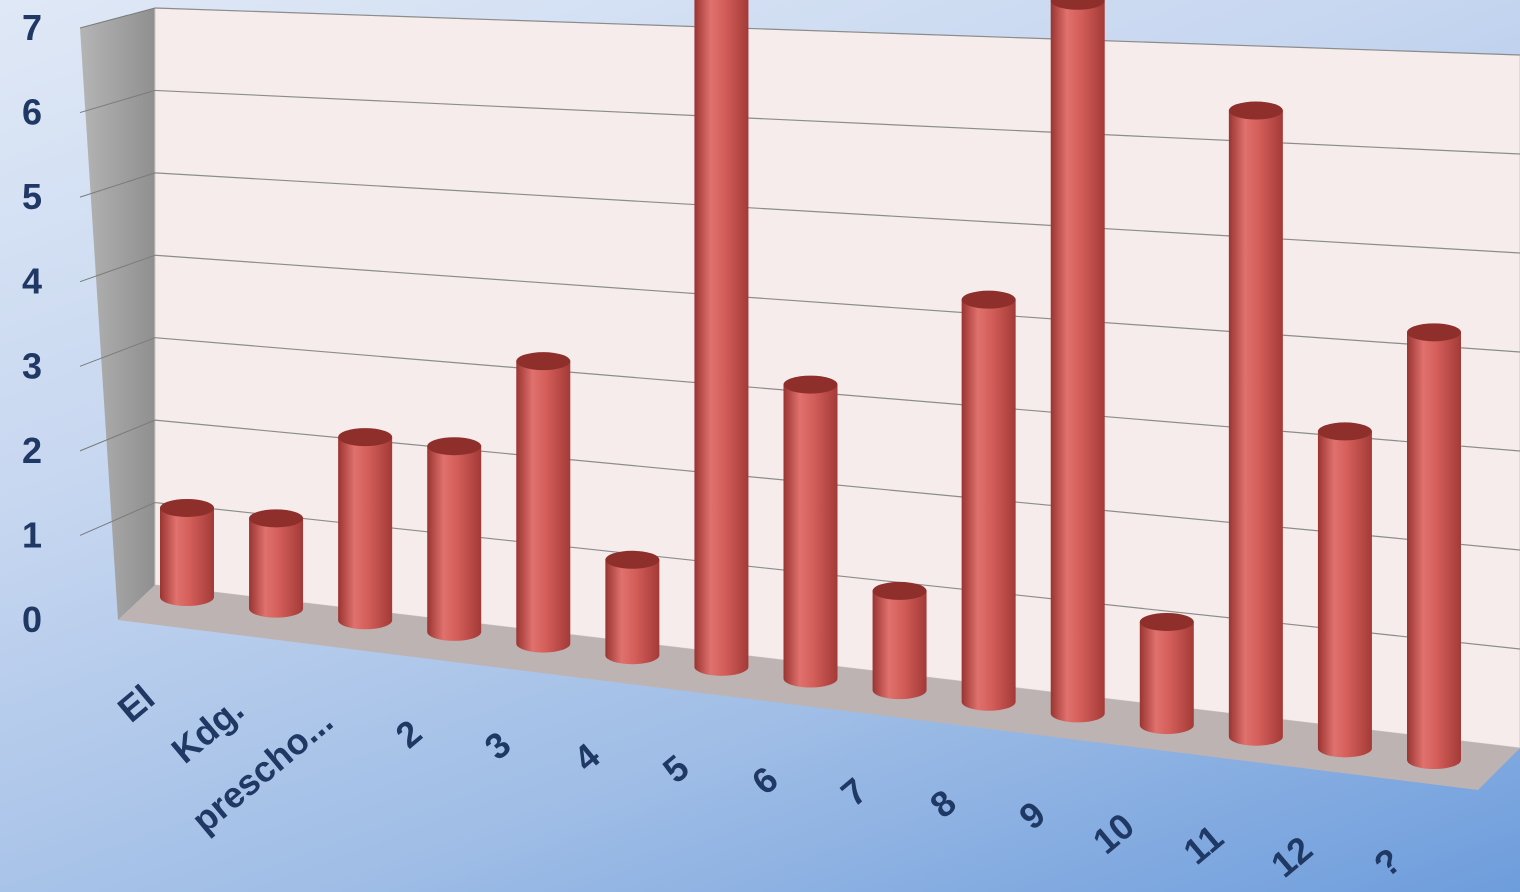 This screenshot has width=1520, height=892. Describe the element at coordinates (117, 314) in the screenshot. I see `side-wall` at that location.